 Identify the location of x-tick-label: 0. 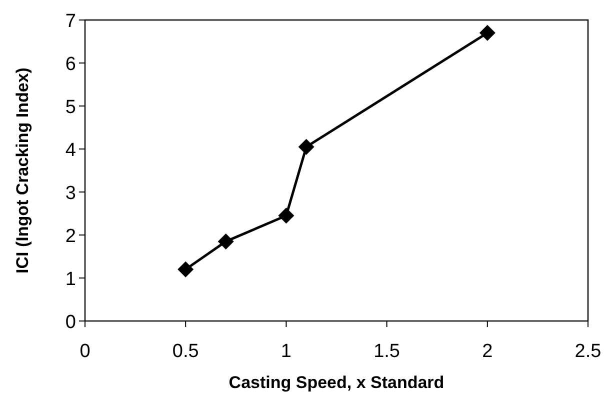
(85, 351).